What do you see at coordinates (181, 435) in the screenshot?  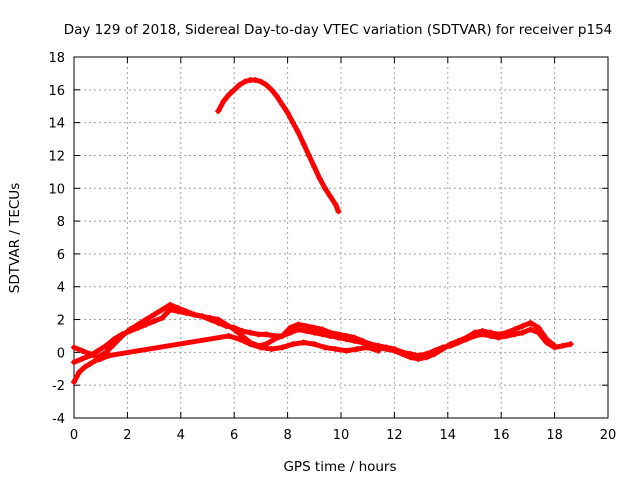 I see `x-tick-label: 4` at bounding box center [181, 435].